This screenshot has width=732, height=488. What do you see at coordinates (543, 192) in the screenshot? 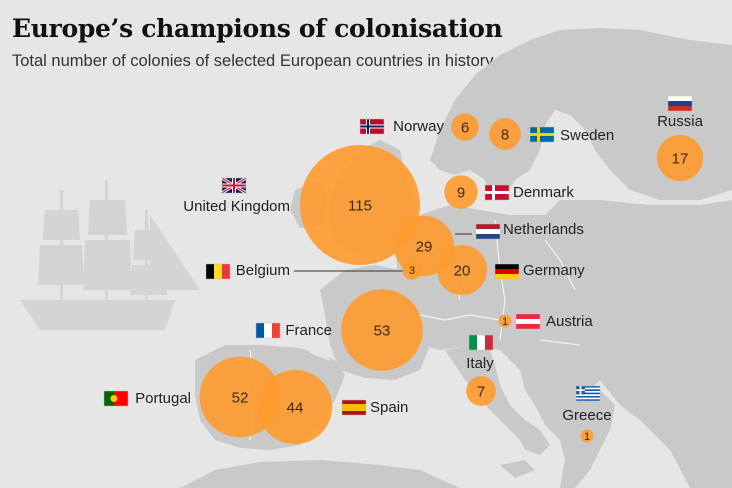
I see `denmark-label: Denmark` at bounding box center [543, 192].